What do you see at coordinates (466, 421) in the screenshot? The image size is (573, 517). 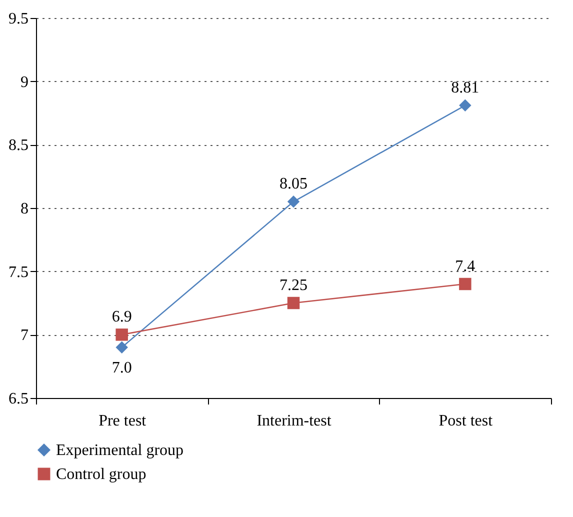 I see `x-tick-label: Post test` at bounding box center [466, 421].